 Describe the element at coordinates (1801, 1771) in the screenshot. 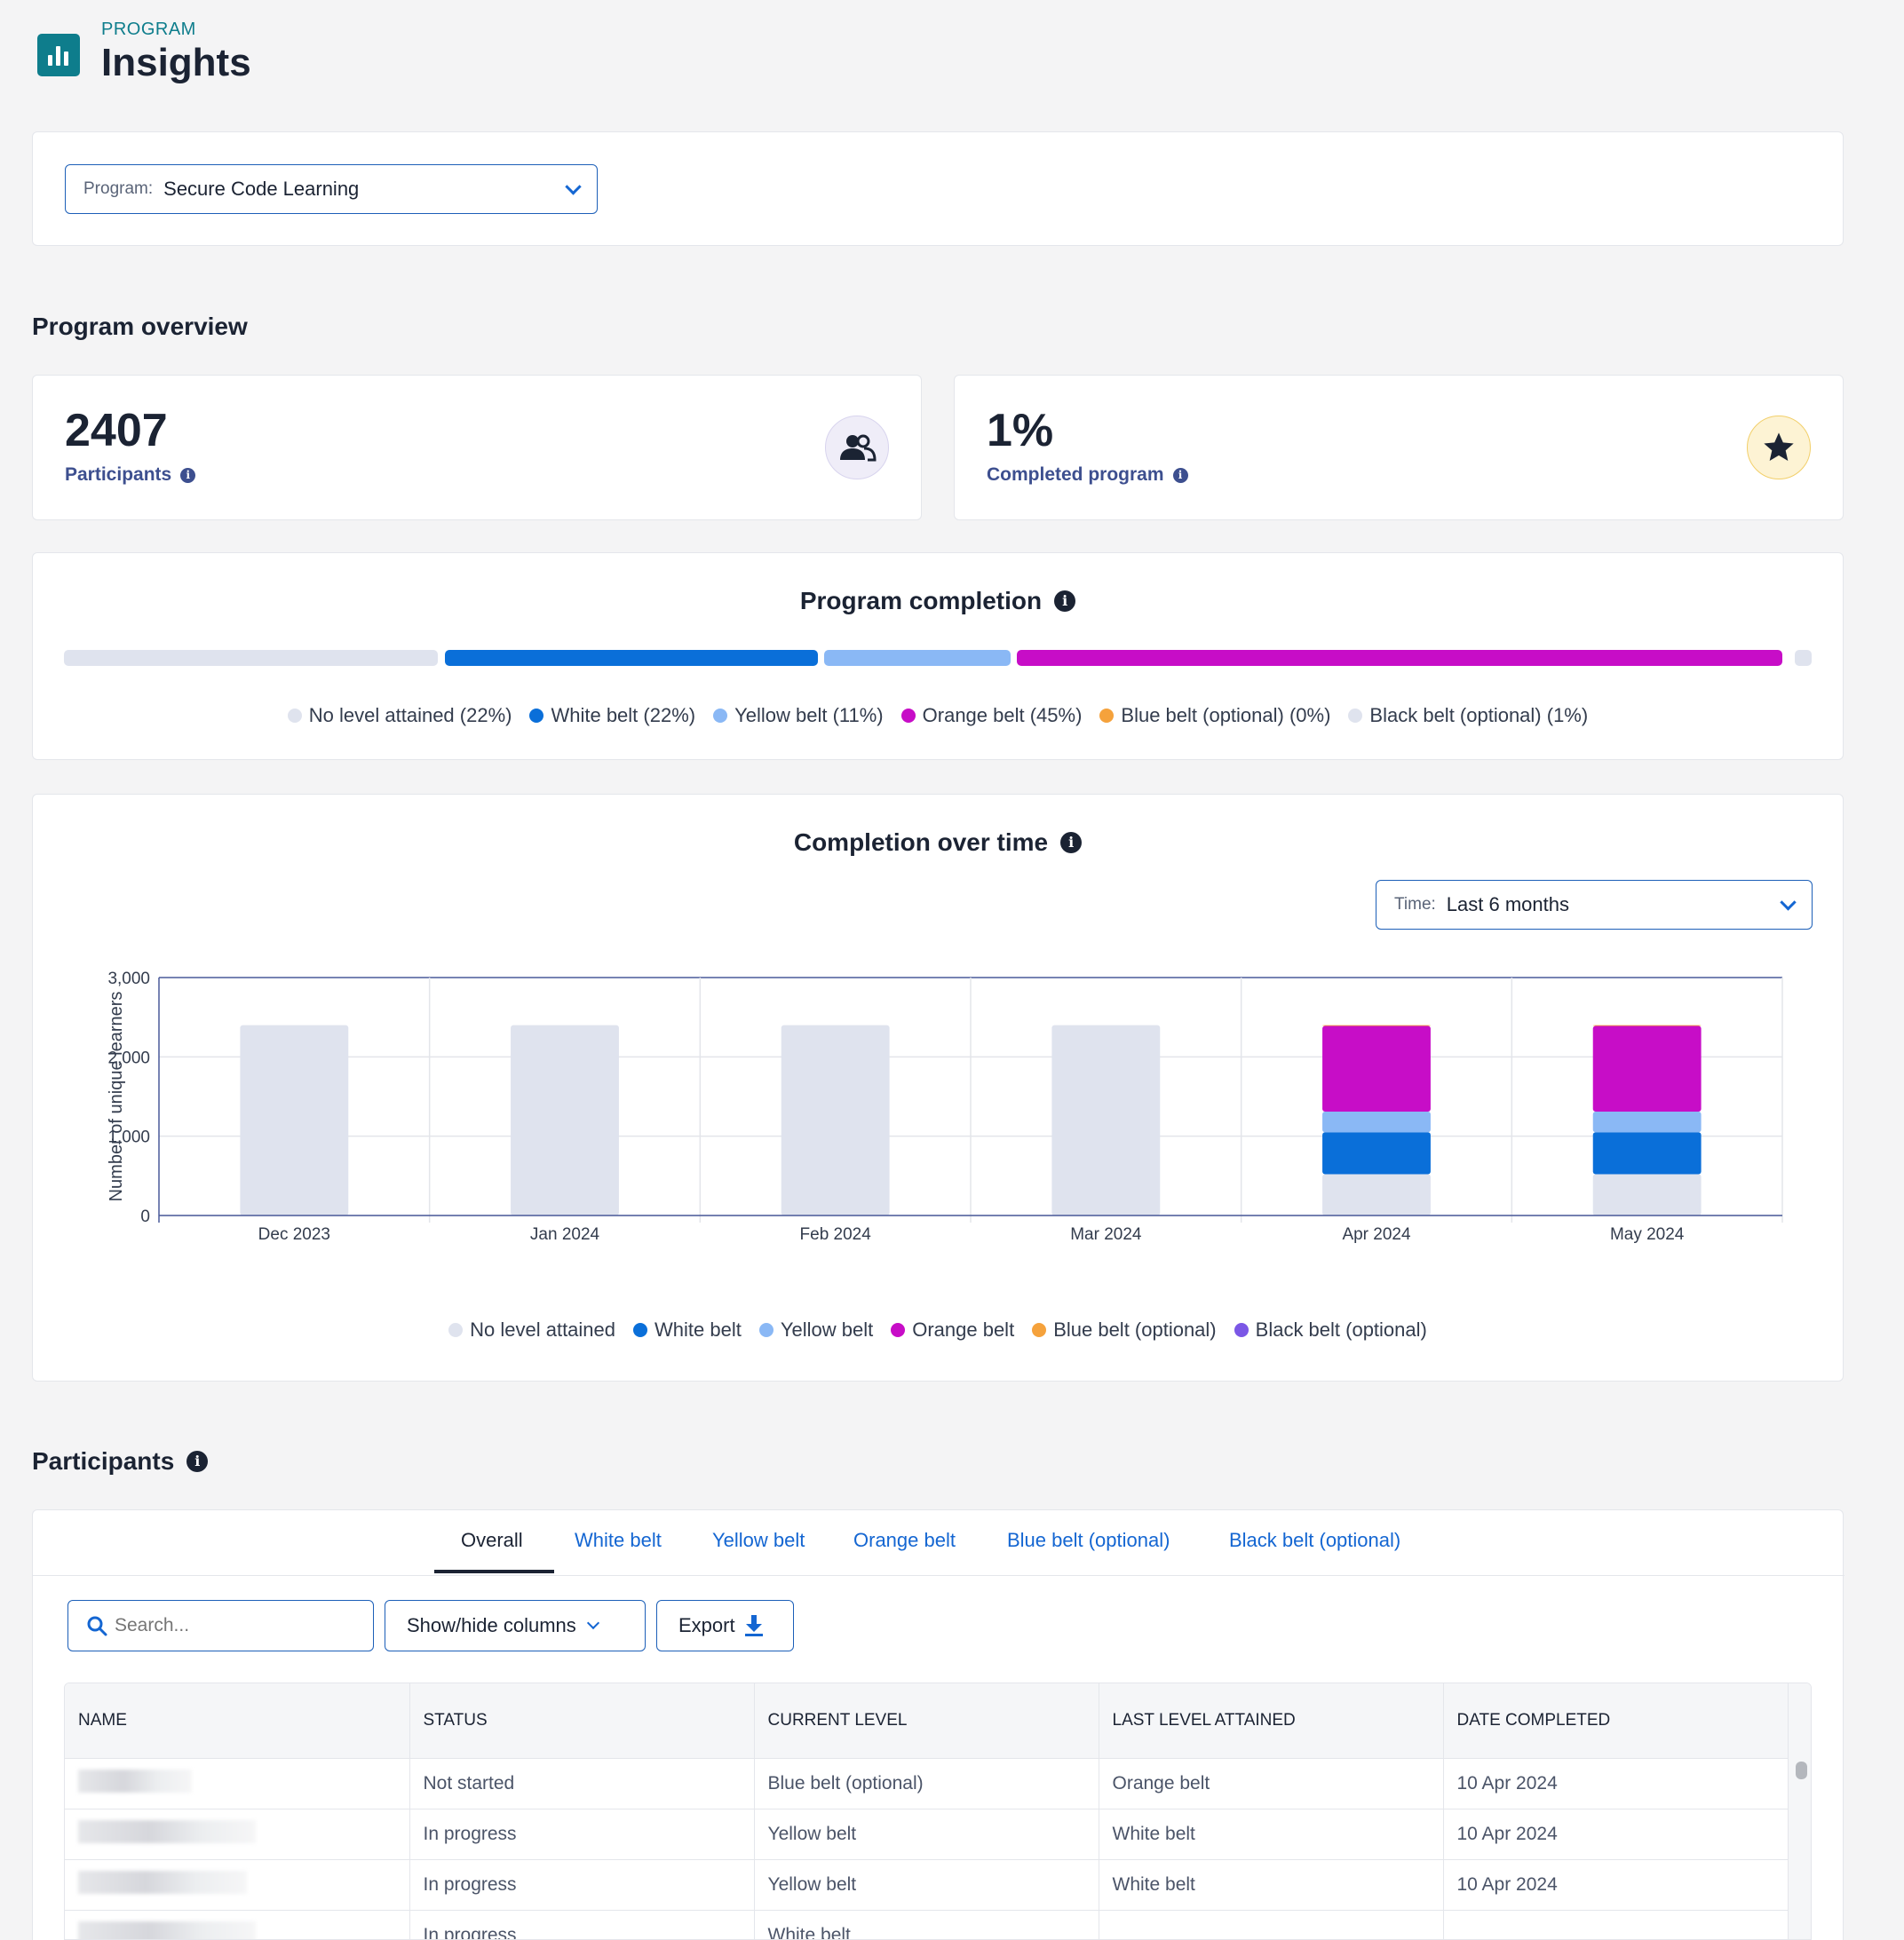

I see `scrollbar-thumb` at that location.